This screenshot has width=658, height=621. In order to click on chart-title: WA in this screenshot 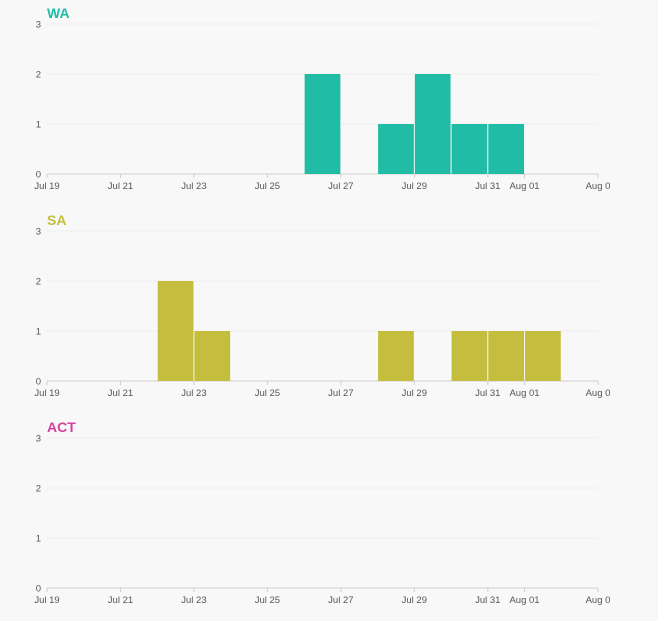, I will do `click(58, 13)`.